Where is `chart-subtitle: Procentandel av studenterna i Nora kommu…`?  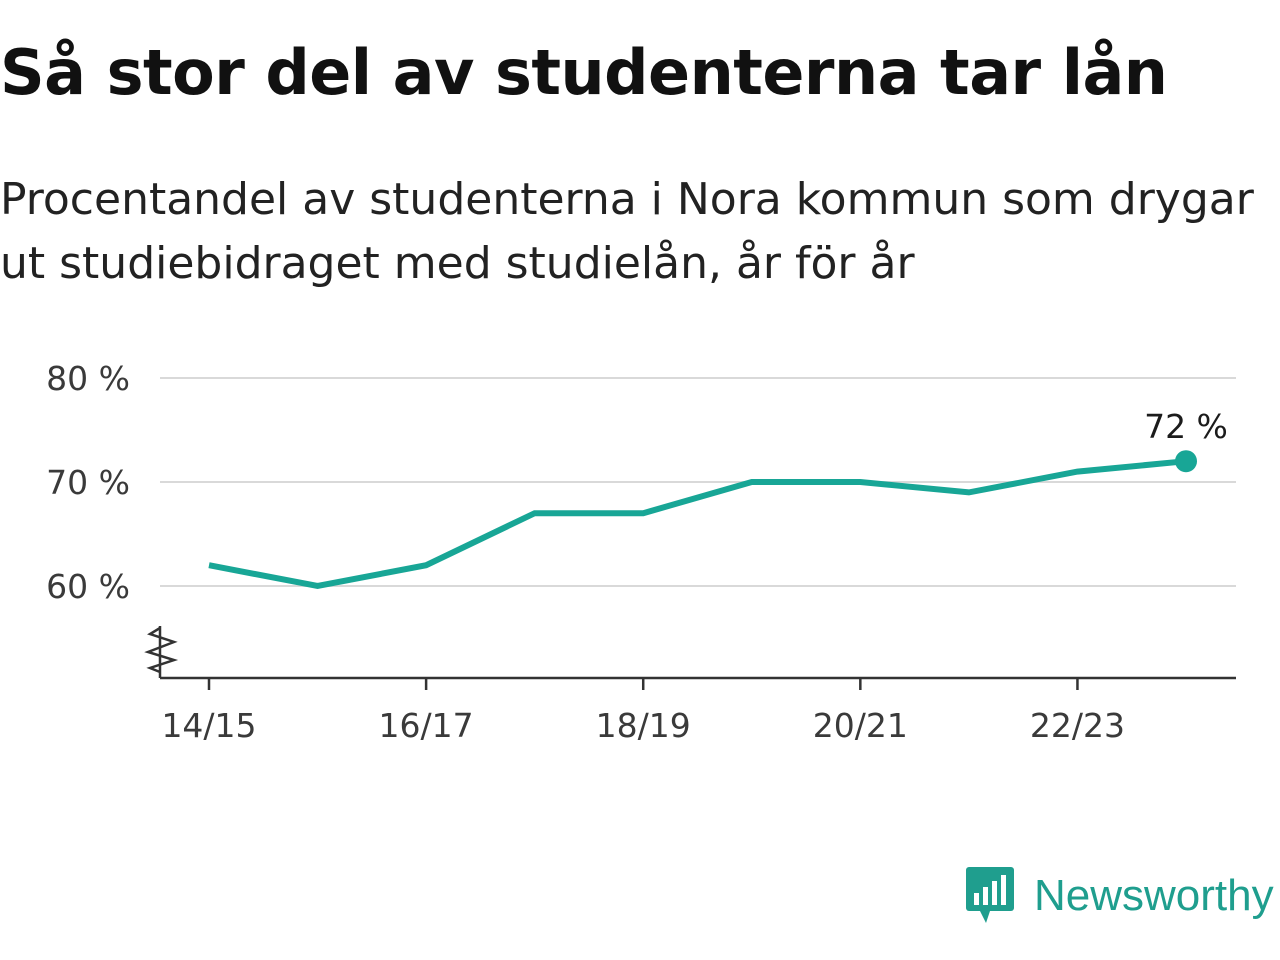 chart-subtitle: Procentandel av studenterna i Nora kommu… is located at coordinates (627, 231).